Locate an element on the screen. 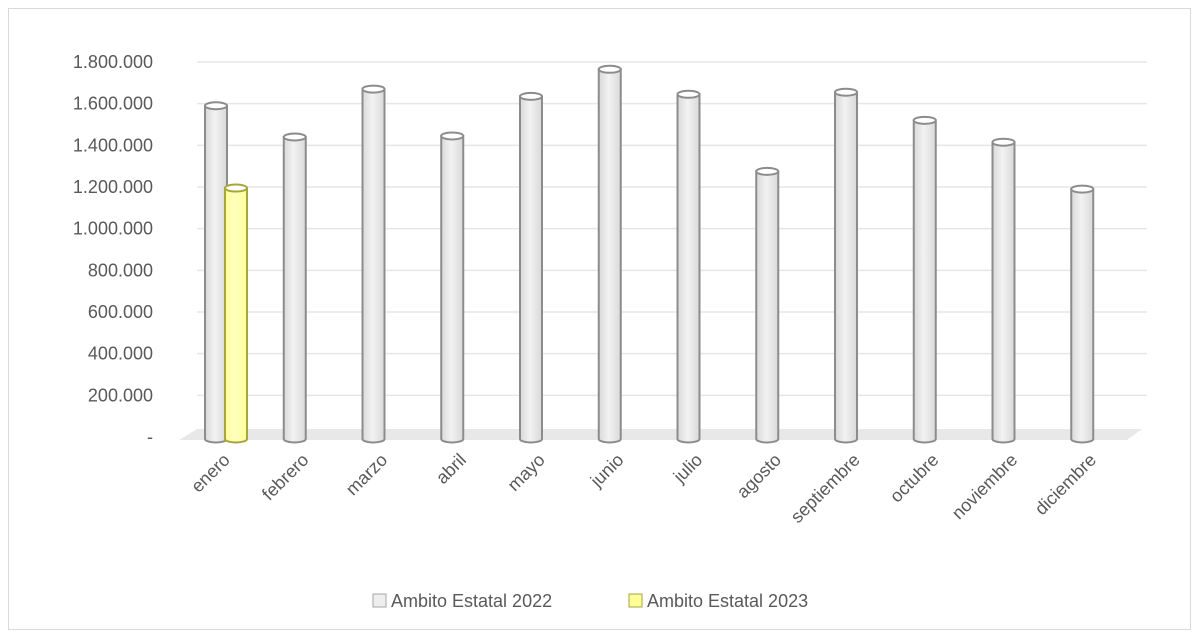  legend-label-2023: Ambito Estatal 2023 is located at coordinates (727, 601).